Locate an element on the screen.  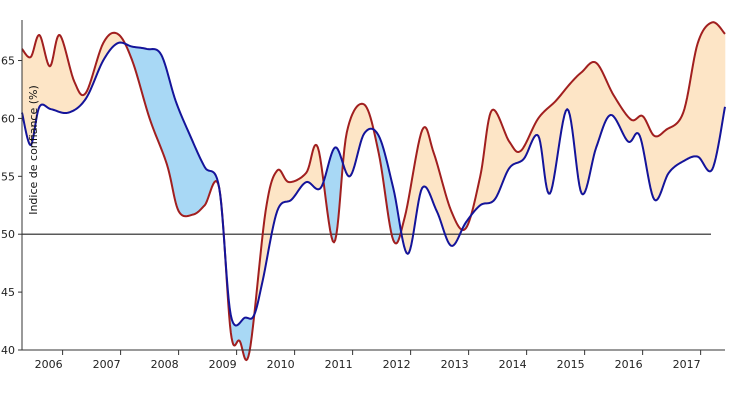
y-tick-label: 45 is located at coordinates (8, 292).